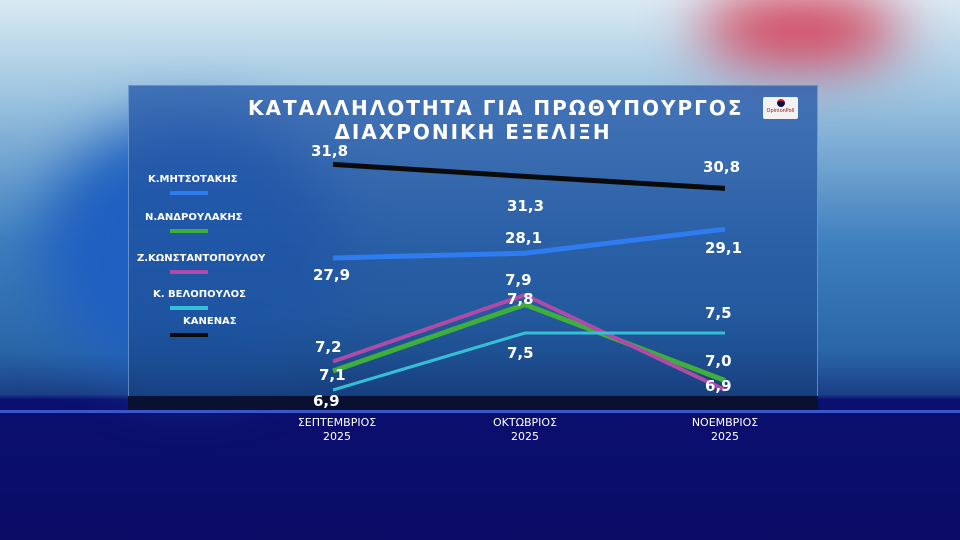 Image resolution: width=960 pixels, height=540 pixels. I want to click on legend-label: ΚΑΝΕΝΑΣ, so click(210, 321).